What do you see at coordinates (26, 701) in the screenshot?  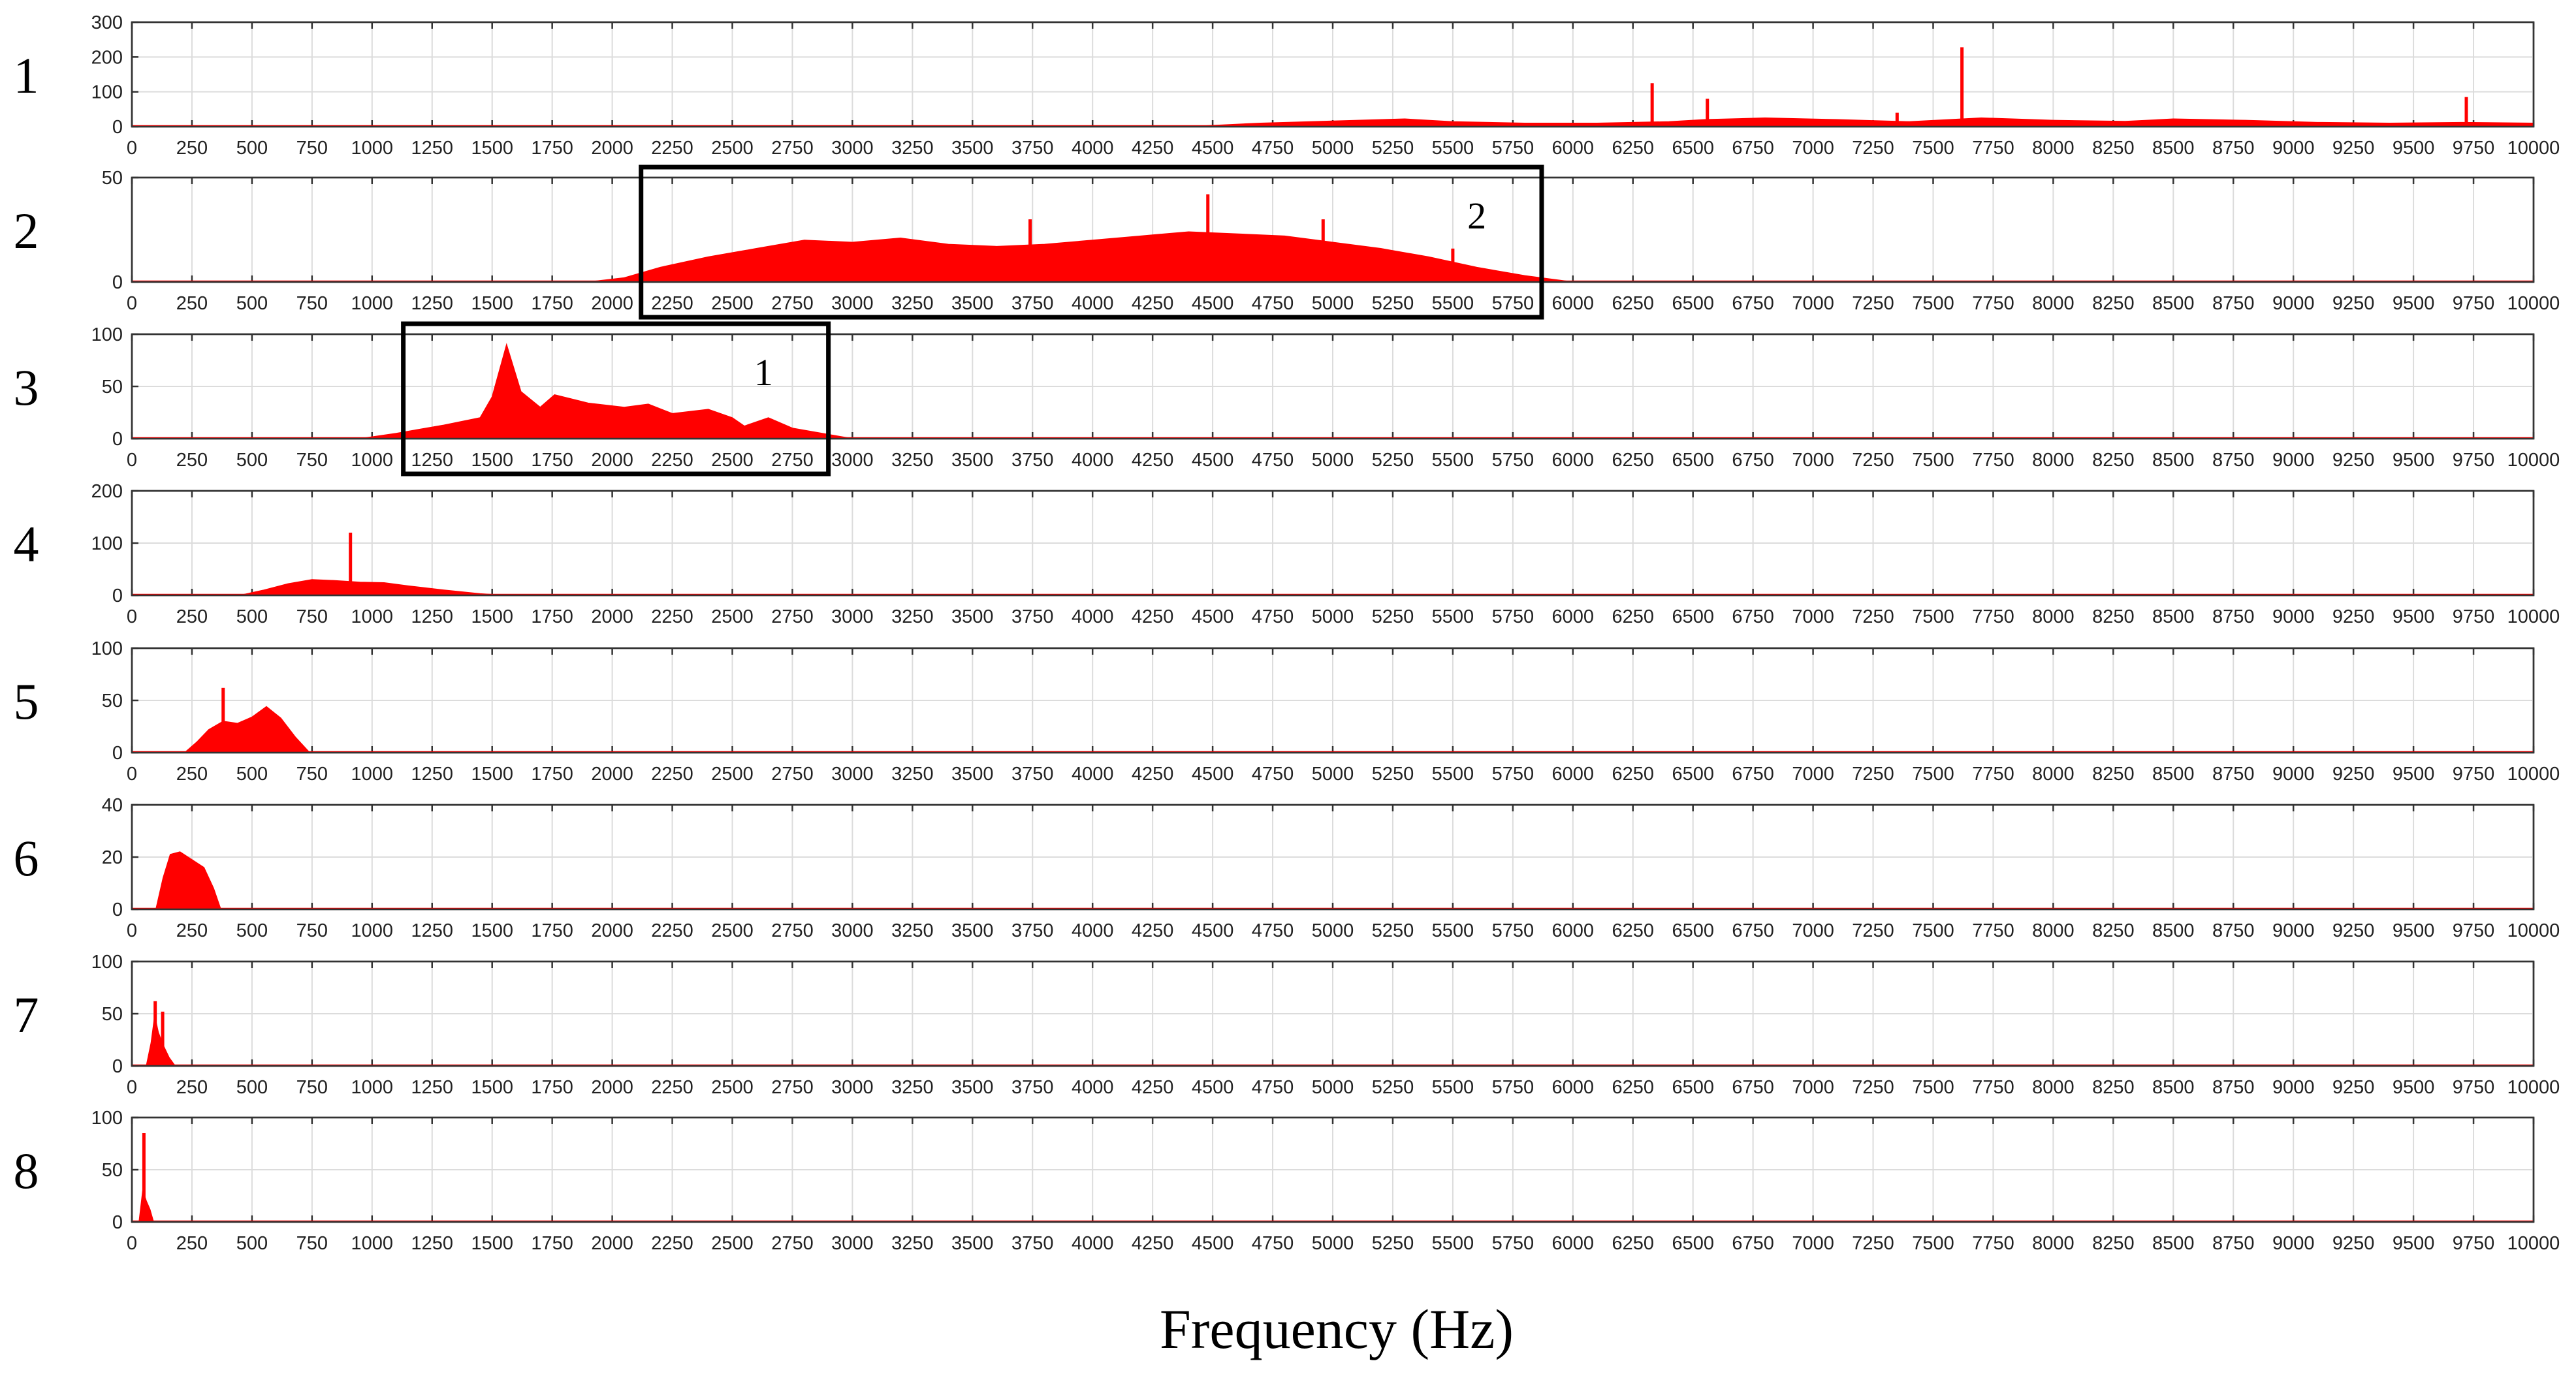 I see `panel-label: 5` at bounding box center [26, 701].